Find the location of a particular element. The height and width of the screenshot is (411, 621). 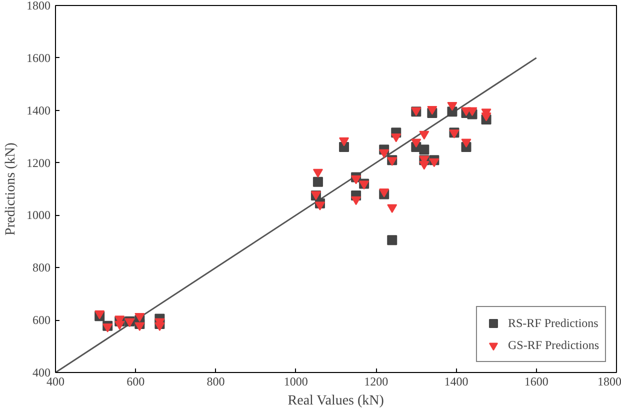

y-tick-label: 600 is located at coordinates (41, 320).